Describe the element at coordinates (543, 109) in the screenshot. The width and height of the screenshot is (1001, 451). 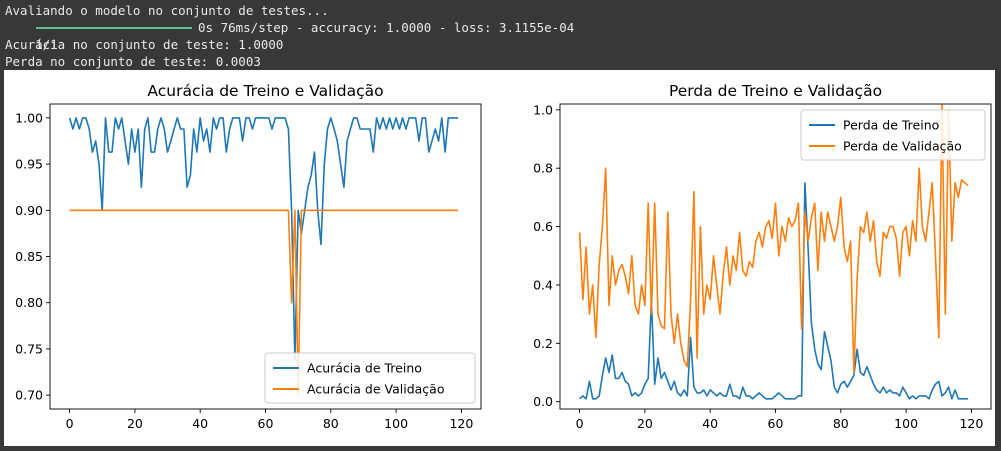
I see `y-tick-label: 1.0` at that location.